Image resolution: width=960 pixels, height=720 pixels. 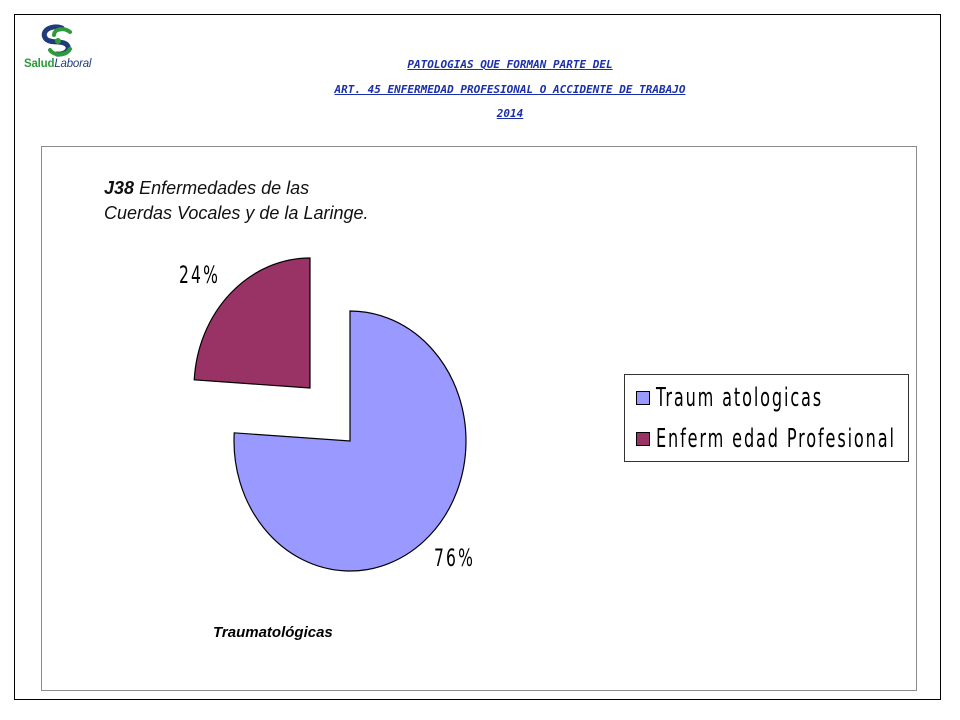 I want to click on data-label-enfermedad-profesional: 24%, so click(x=200, y=275).